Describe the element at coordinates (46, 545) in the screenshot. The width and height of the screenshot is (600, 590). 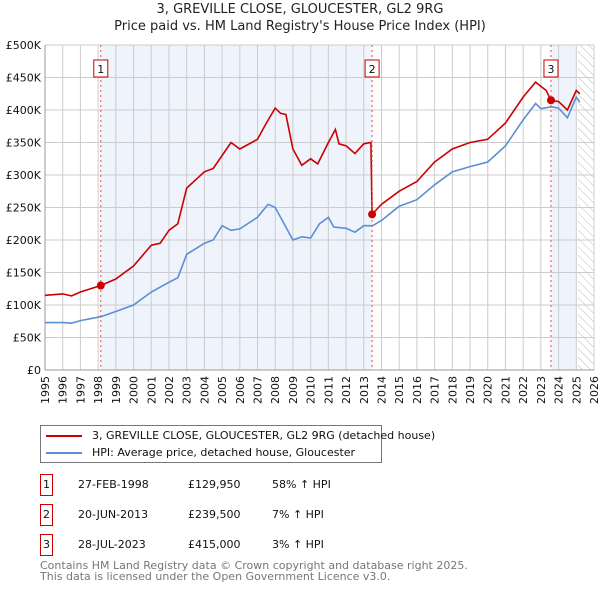
I see `marker-badge: 3` at that location.